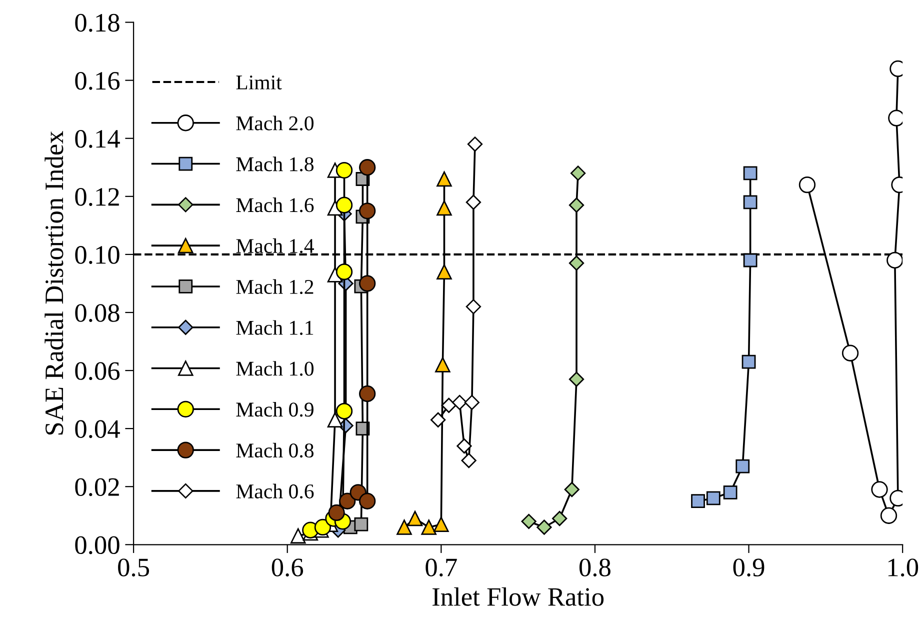  Describe the element at coordinates (903, 567) in the screenshot. I see `x-tick-label: 1.0` at that location.